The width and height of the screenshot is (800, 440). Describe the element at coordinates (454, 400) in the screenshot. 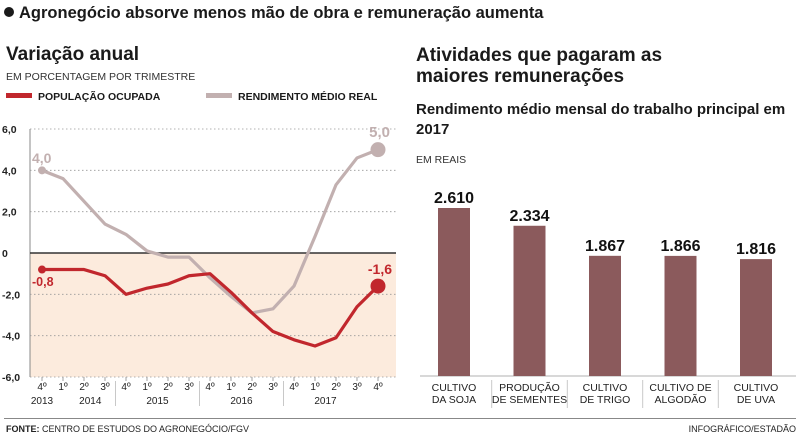

I see `bar-category-label: DA SOJA` at that location.